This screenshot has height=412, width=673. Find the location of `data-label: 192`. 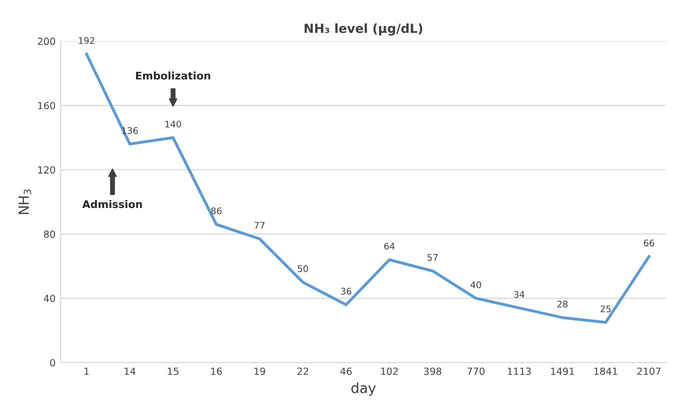

data-label: 192 is located at coordinates (86, 40).